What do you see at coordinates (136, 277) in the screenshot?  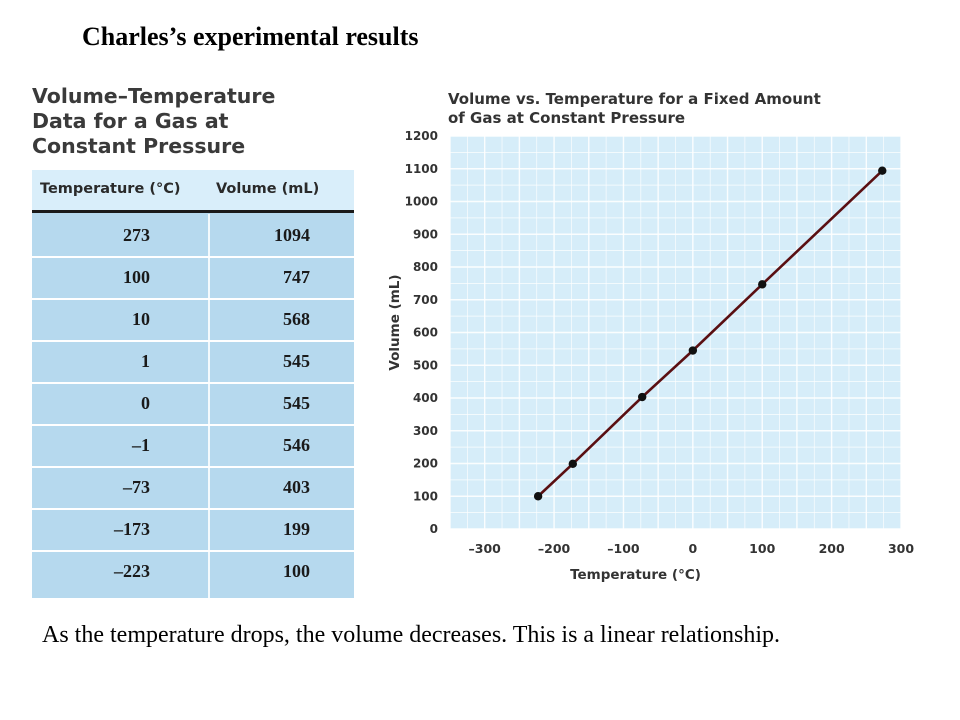 I see `temperature-cell: 100` at bounding box center [136, 277].